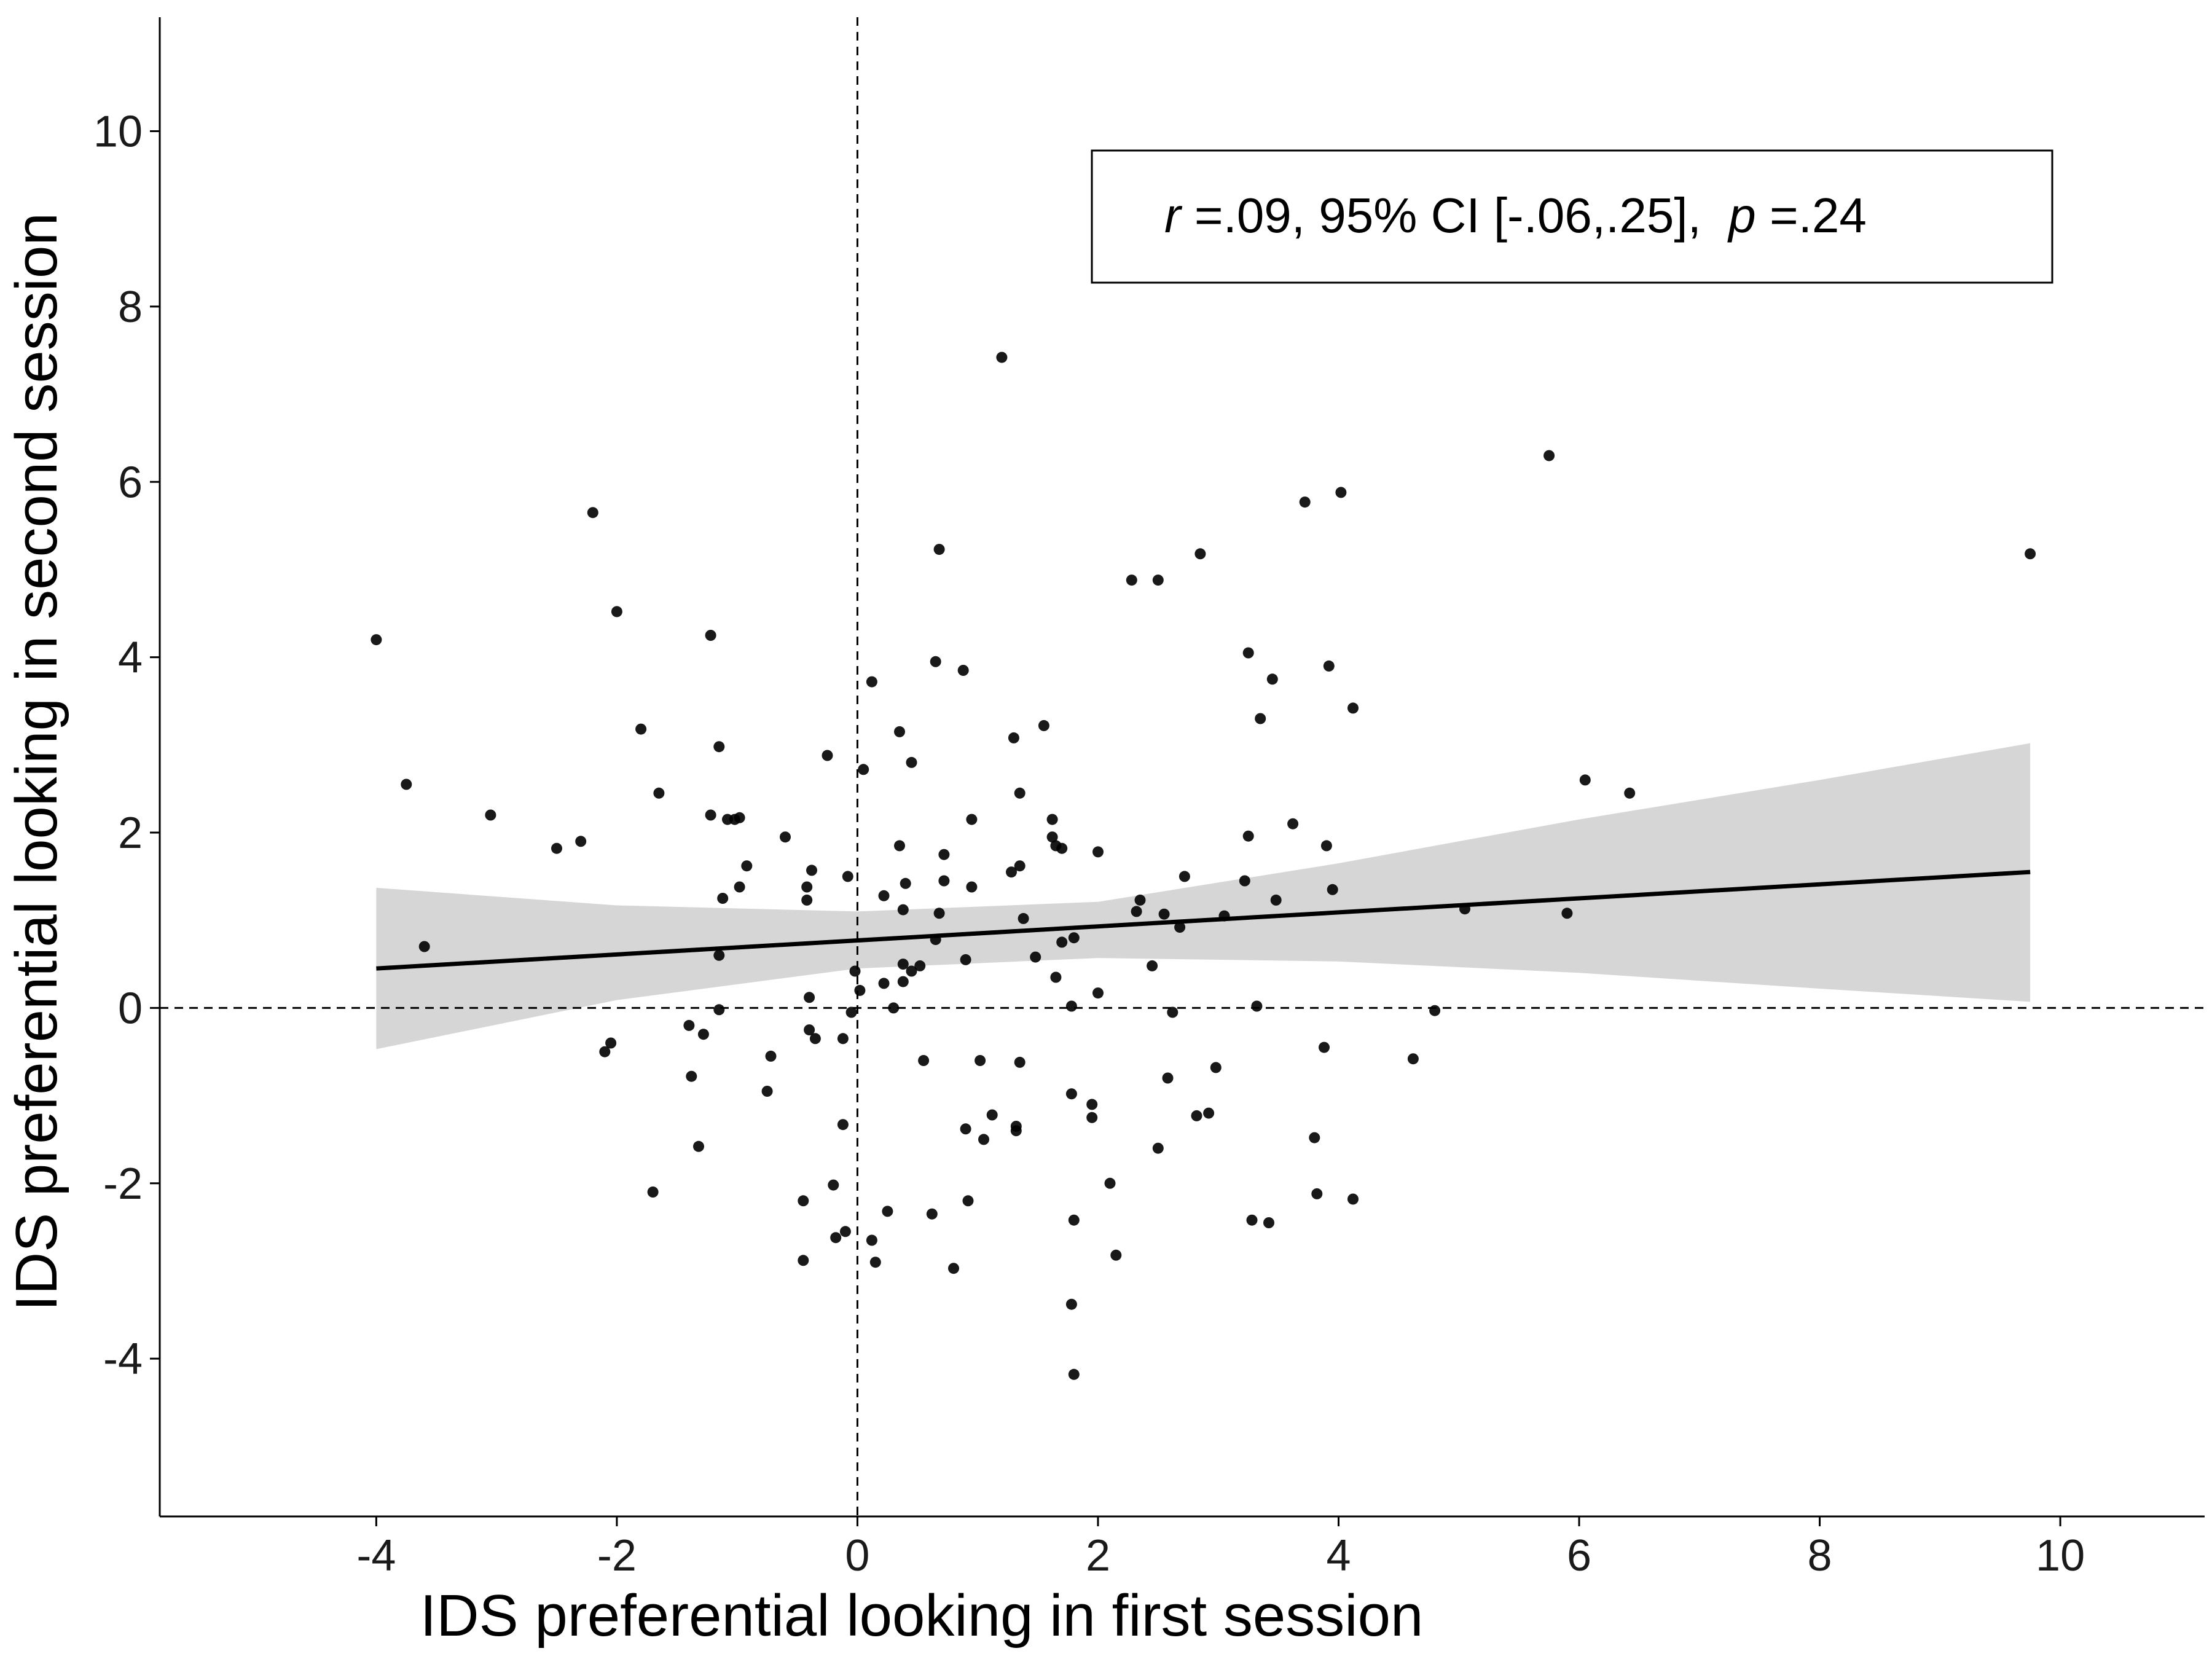 The width and height of the screenshot is (2212, 1659). I want to click on confidence-band-layer, so click(1203, 896).